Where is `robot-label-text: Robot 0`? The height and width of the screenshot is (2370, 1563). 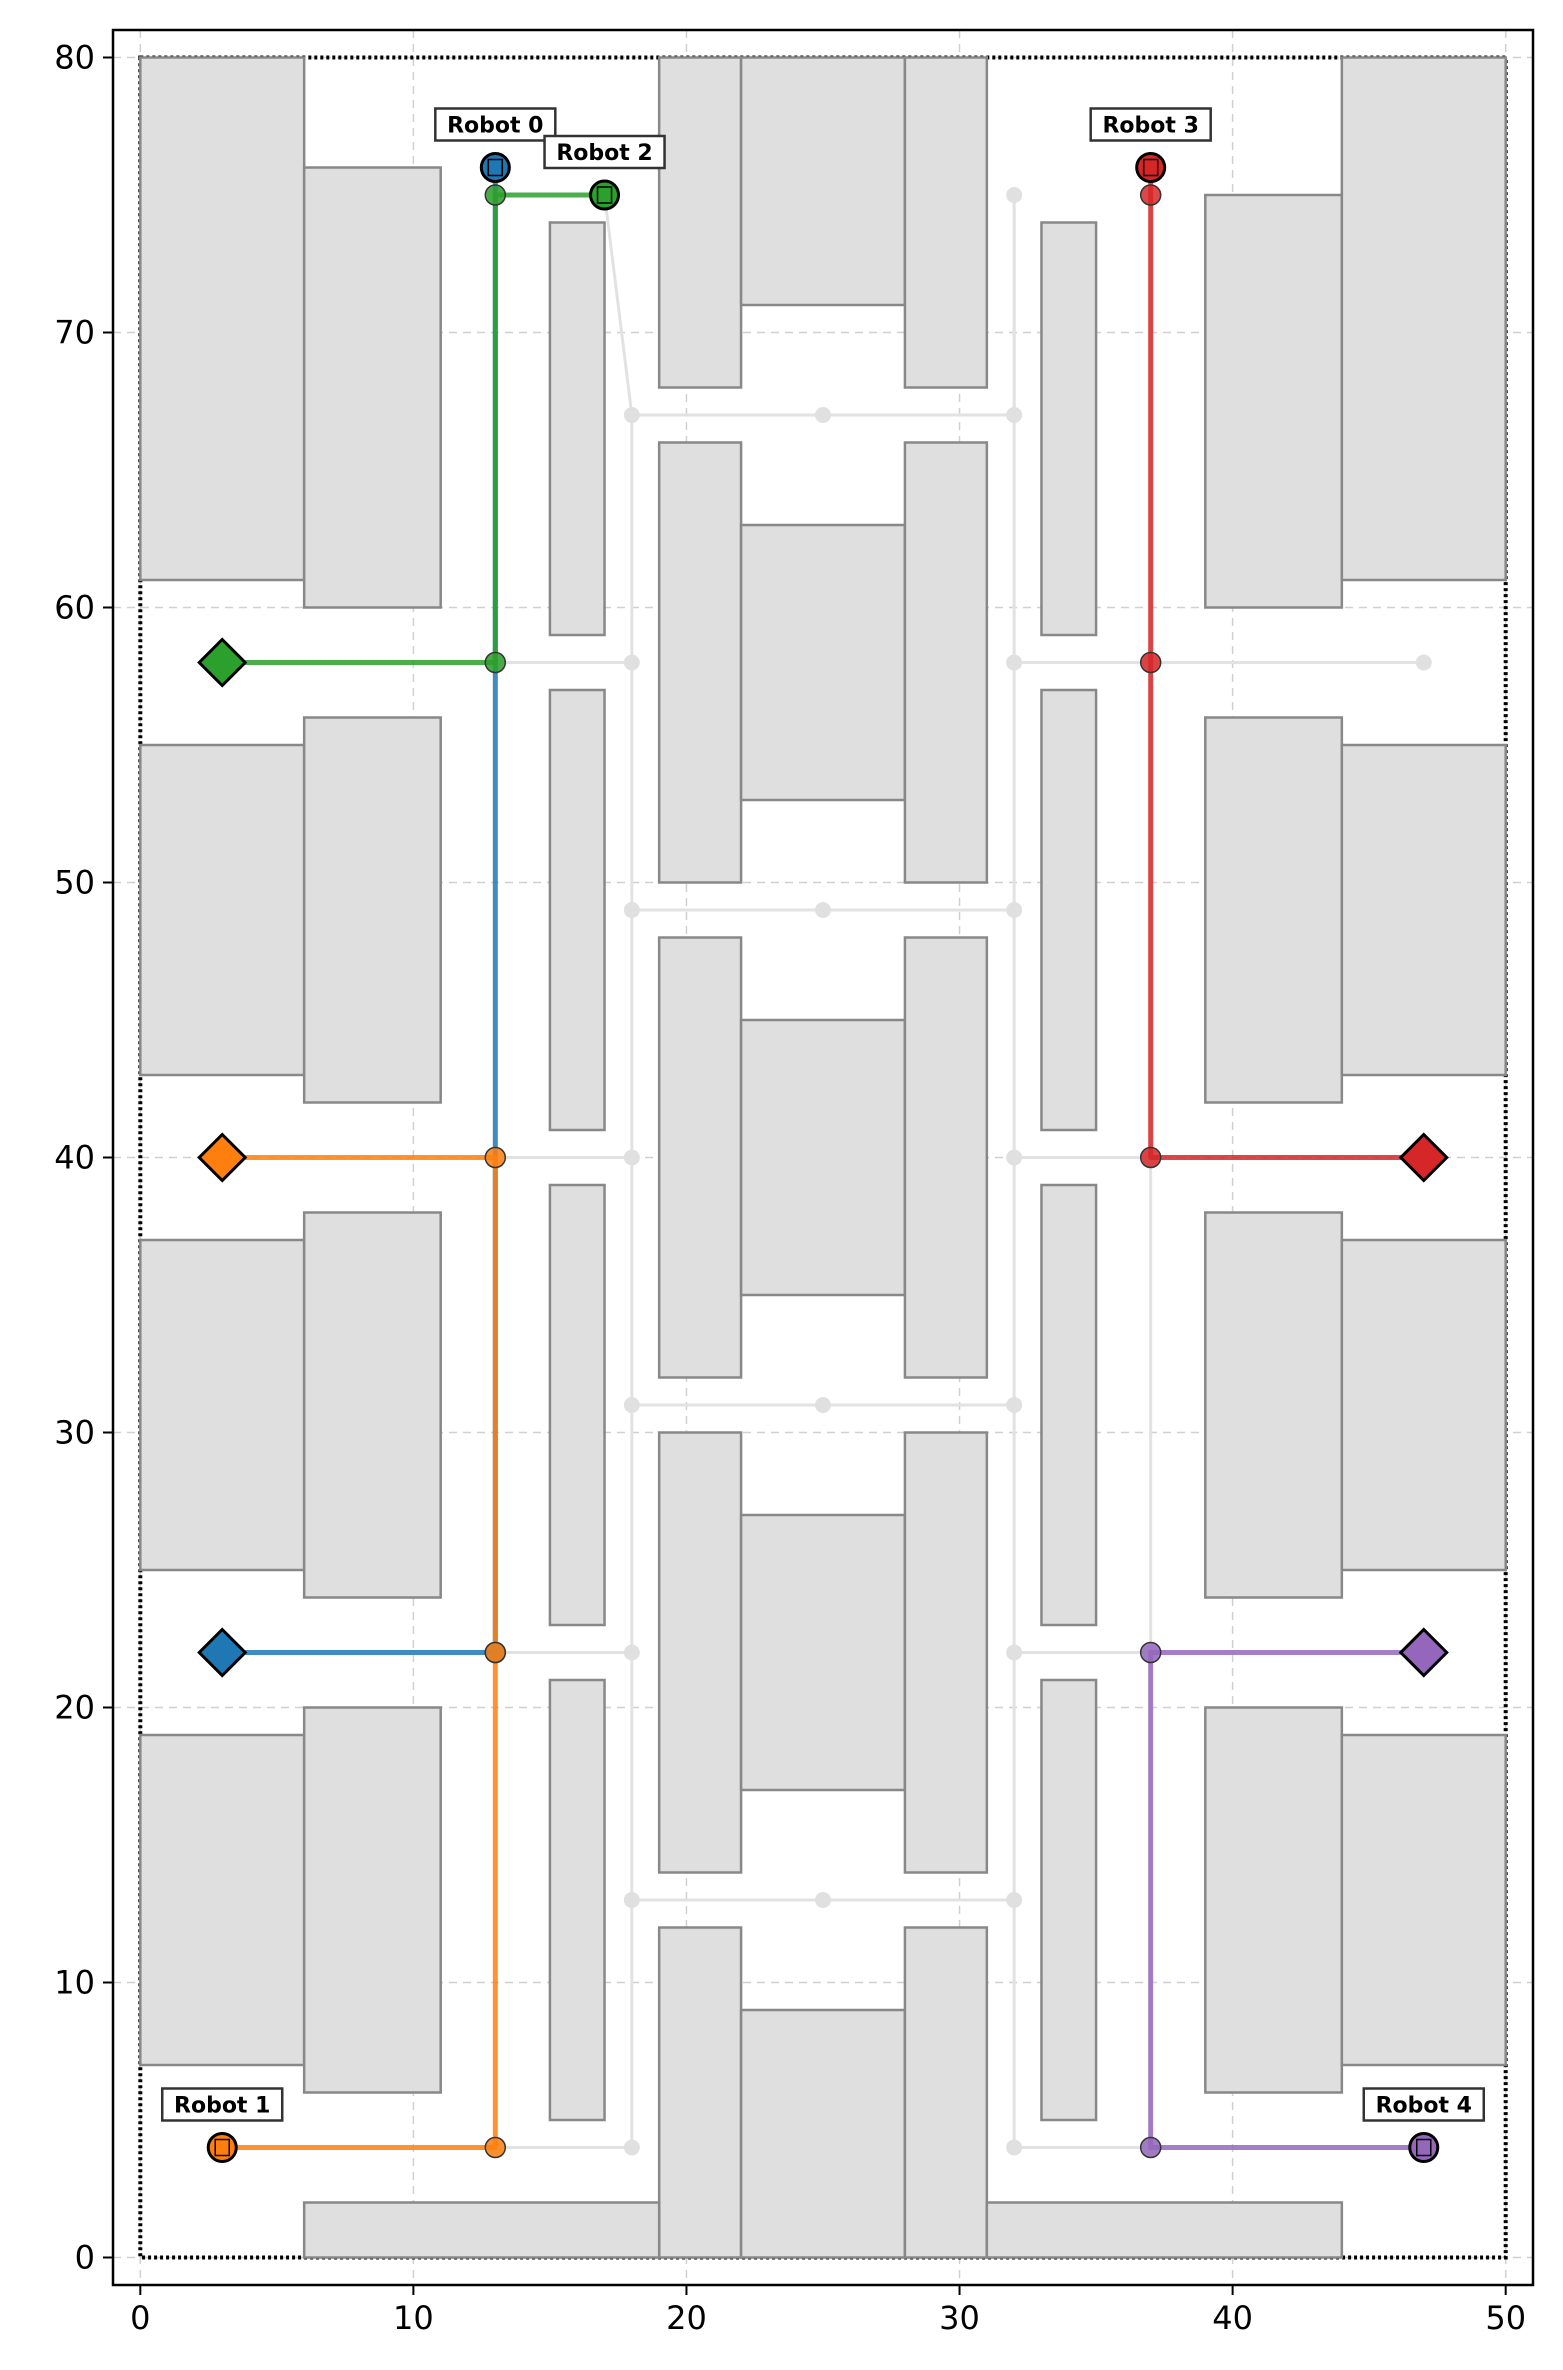 robot-label-text: Robot 0 is located at coordinates (495, 126).